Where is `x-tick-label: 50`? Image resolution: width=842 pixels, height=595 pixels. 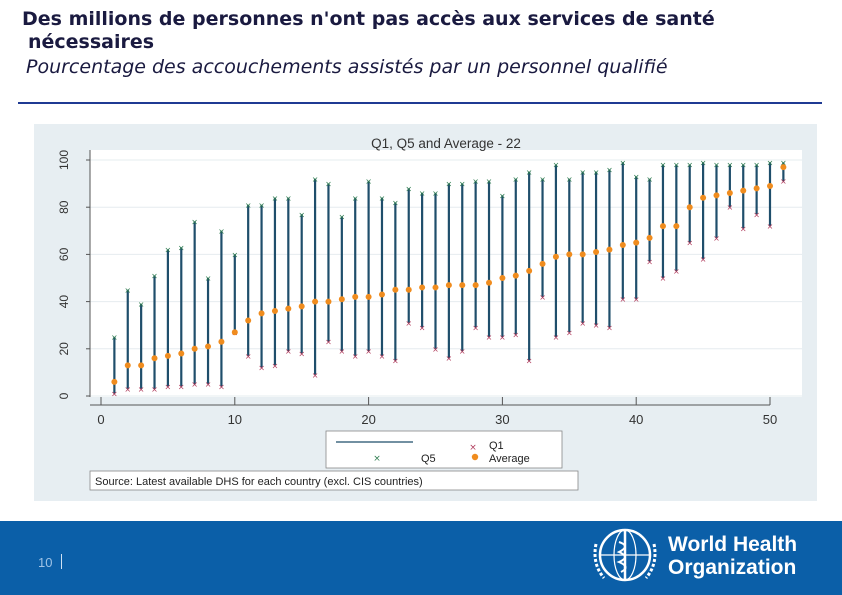 x-tick-label: 50 is located at coordinates (770, 419).